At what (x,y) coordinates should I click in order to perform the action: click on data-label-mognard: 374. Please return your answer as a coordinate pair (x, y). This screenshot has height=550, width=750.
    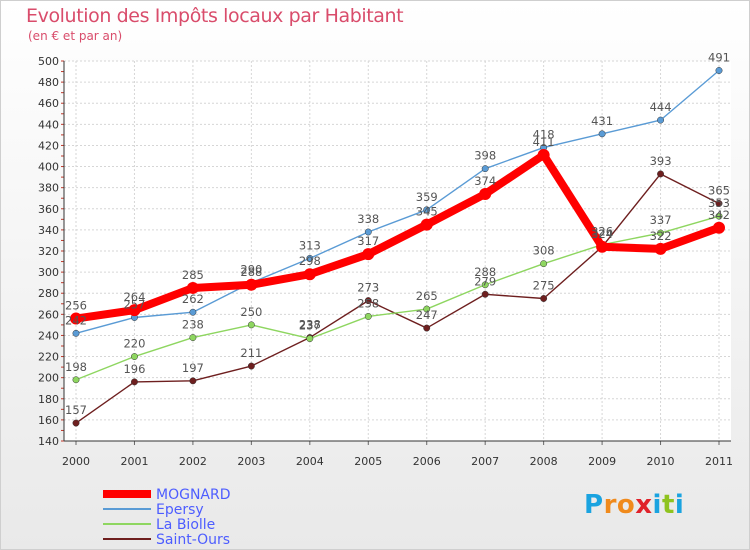
    Looking at the image, I should click on (485, 181).